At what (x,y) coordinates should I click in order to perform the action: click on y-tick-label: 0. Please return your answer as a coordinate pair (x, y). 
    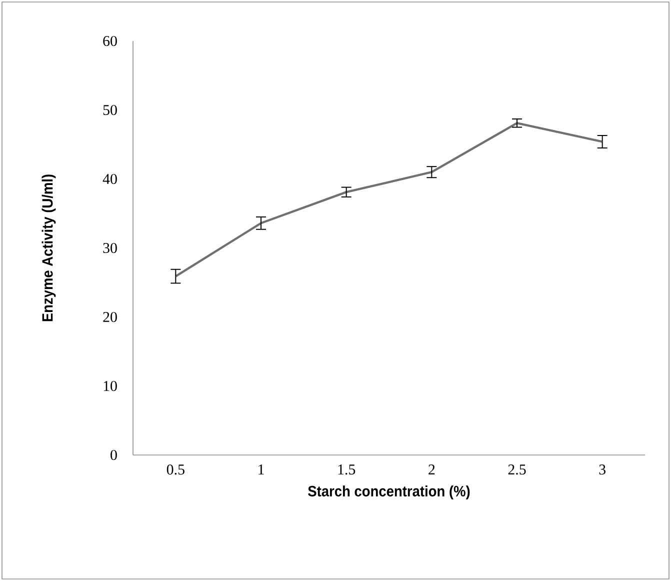
    Looking at the image, I should click on (113, 455).